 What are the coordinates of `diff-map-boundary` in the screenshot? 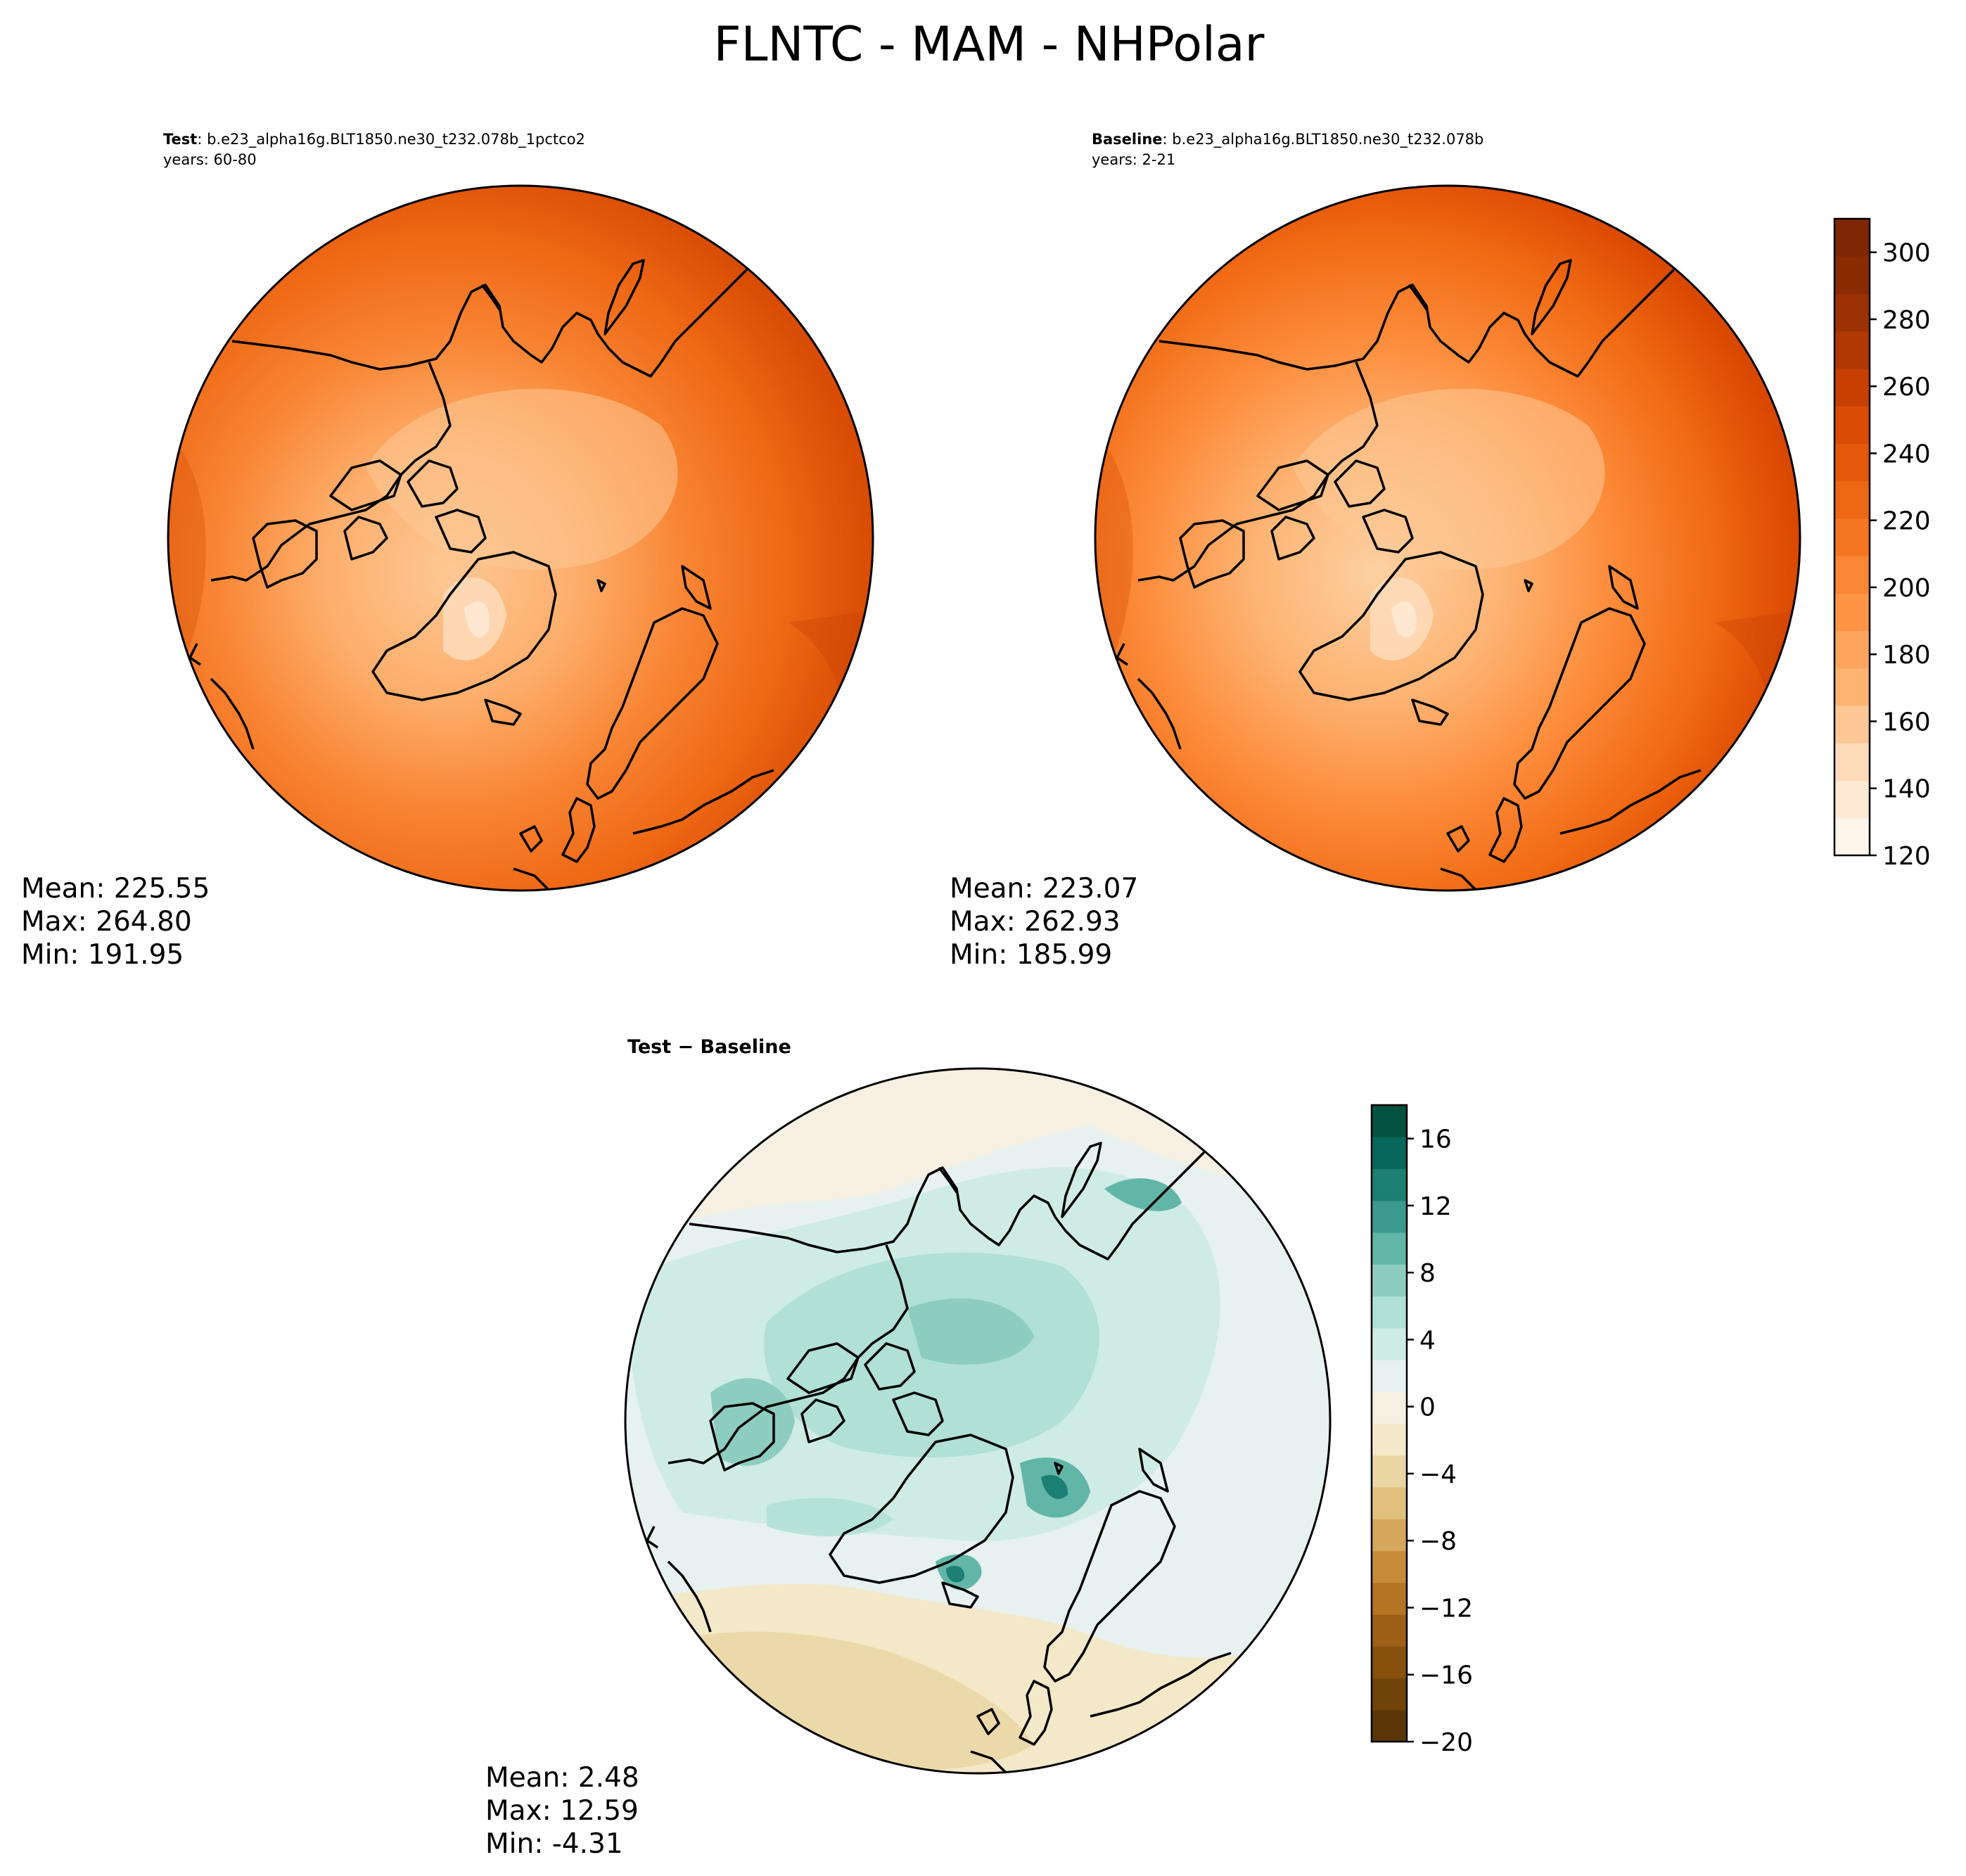 It's located at (978, 1421).